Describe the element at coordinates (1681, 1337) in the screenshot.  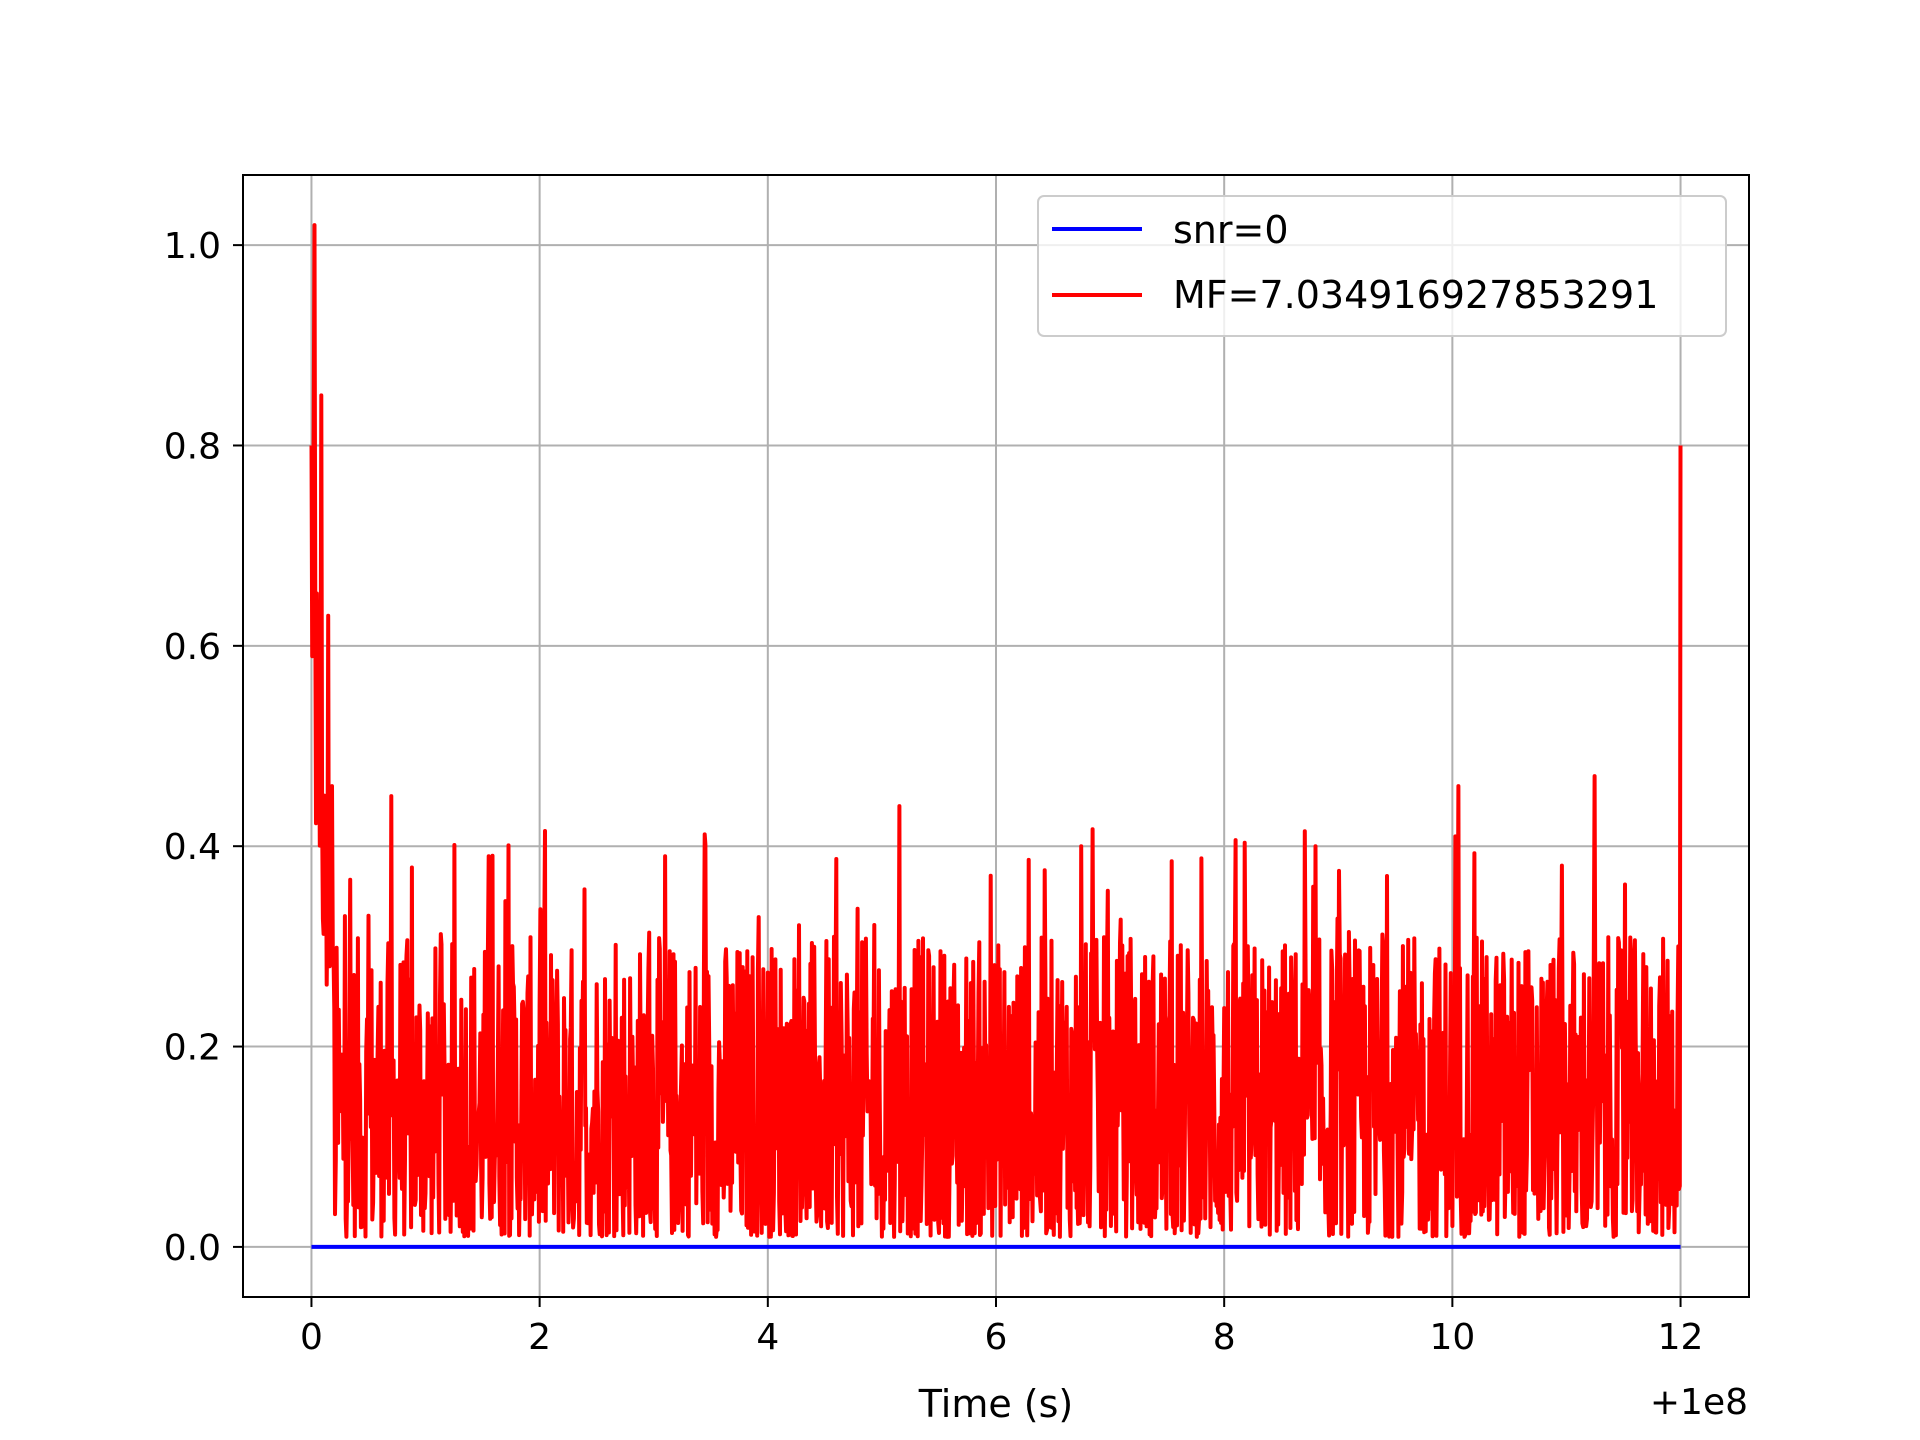
I see `x-tick-label: 12` at that location.